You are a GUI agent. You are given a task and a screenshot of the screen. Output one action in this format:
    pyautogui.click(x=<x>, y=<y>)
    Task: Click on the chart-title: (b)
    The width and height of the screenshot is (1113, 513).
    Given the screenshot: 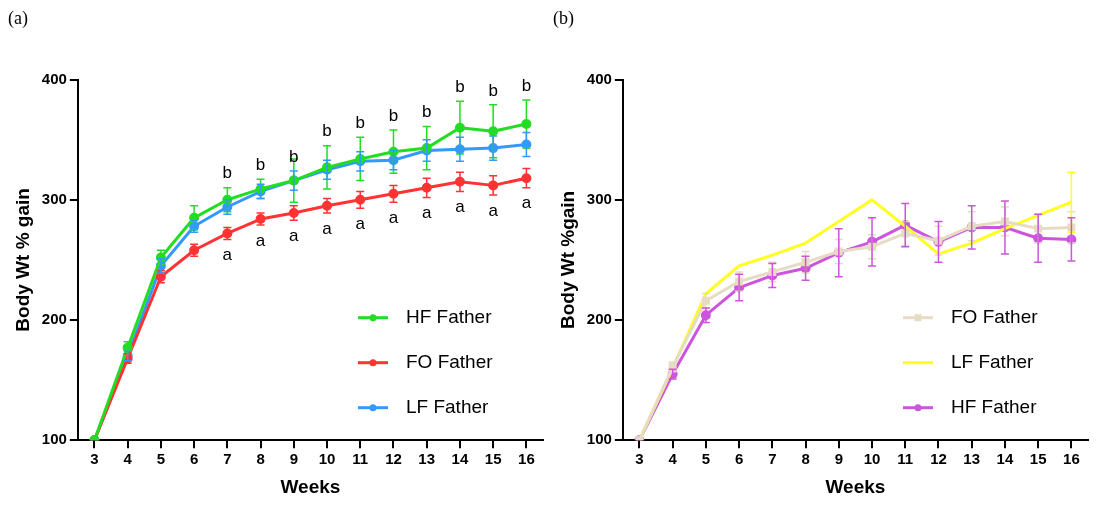 What is the action you would take?
    pyautogui.click(x=563, y=18)
    